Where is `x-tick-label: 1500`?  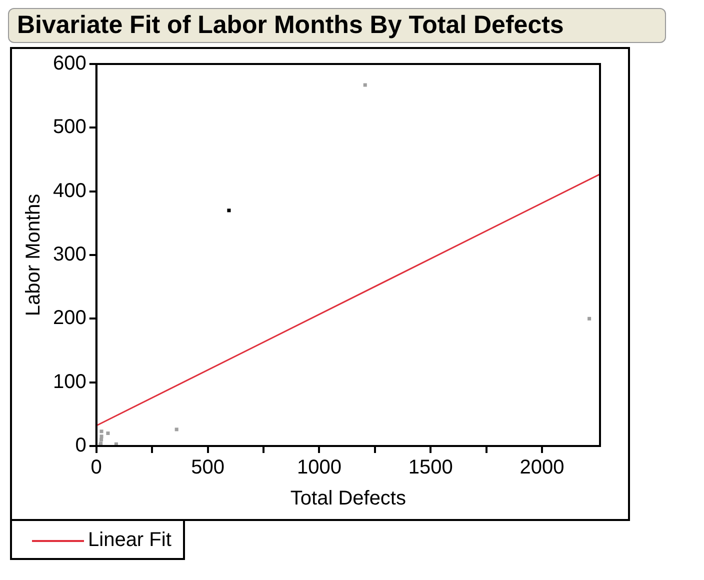
x-tick-label: 1500 is located at coordinates (430, 467).